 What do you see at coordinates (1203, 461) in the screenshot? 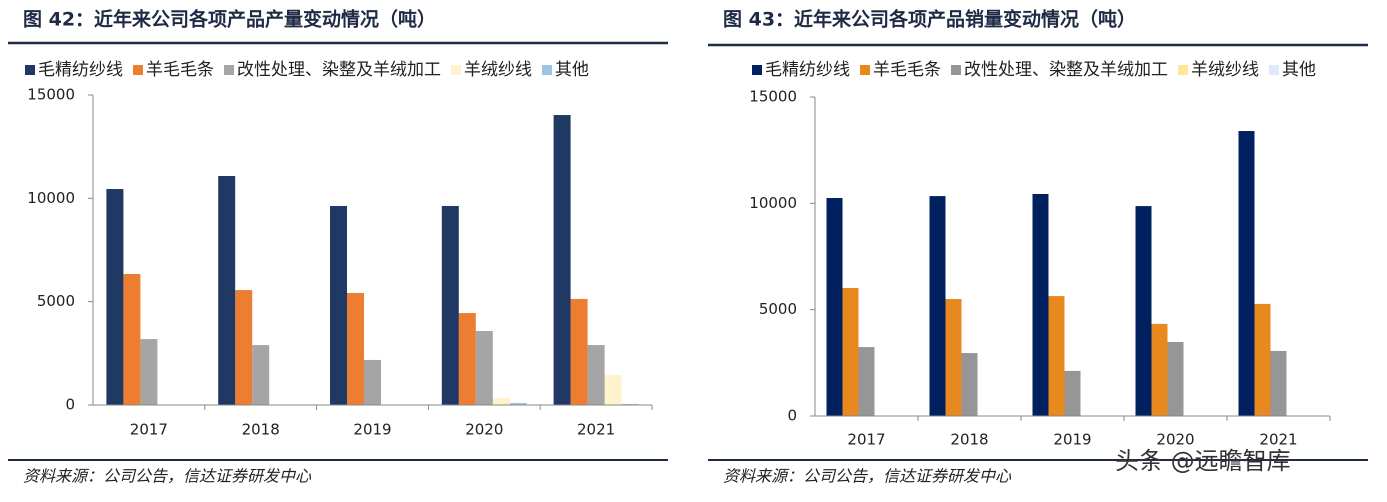
I see `watermark: 头条 @远瞻智库` at bounding box center [1203, 461].